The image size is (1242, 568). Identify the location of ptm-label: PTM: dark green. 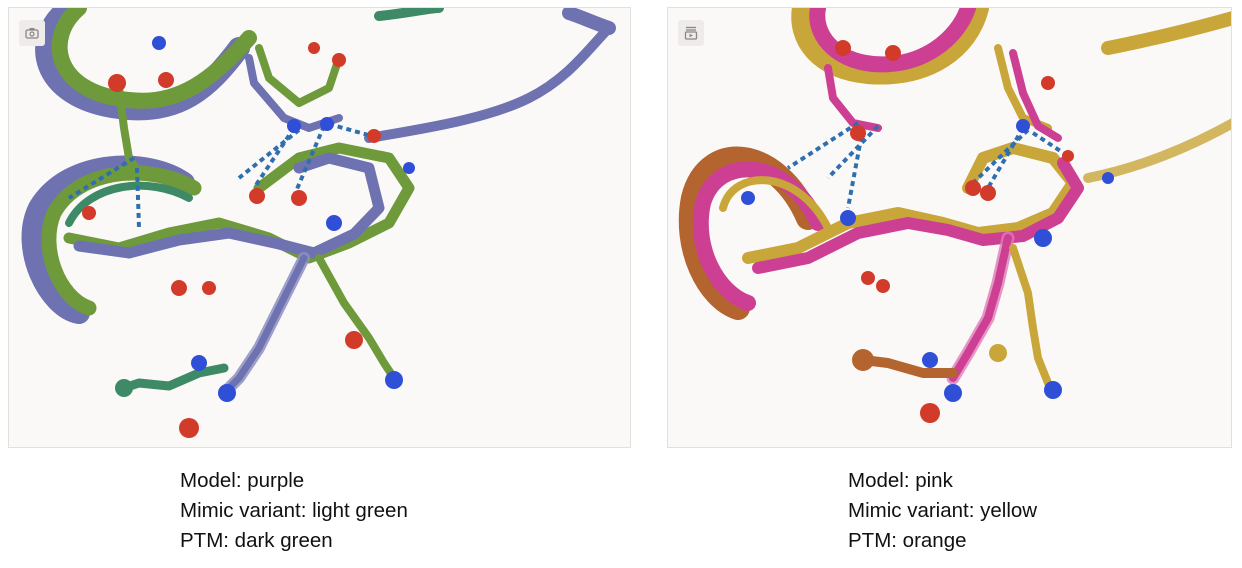
(256, 540).